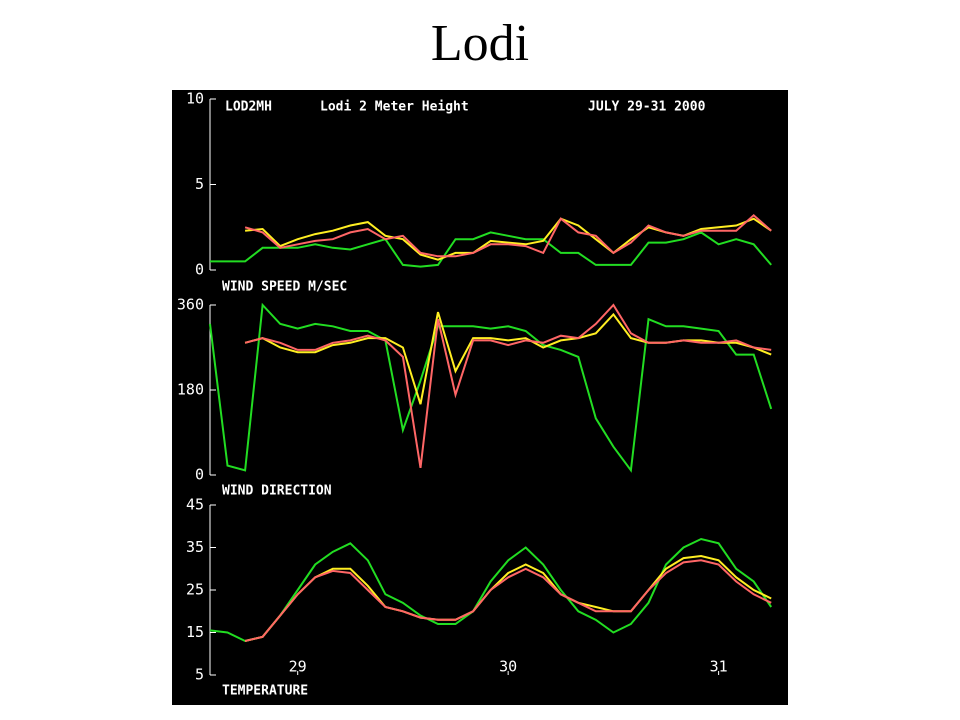  Describe the element at coordinates (248, 107) in the screenshot. I see `annotation: LOD2MH` at that location.